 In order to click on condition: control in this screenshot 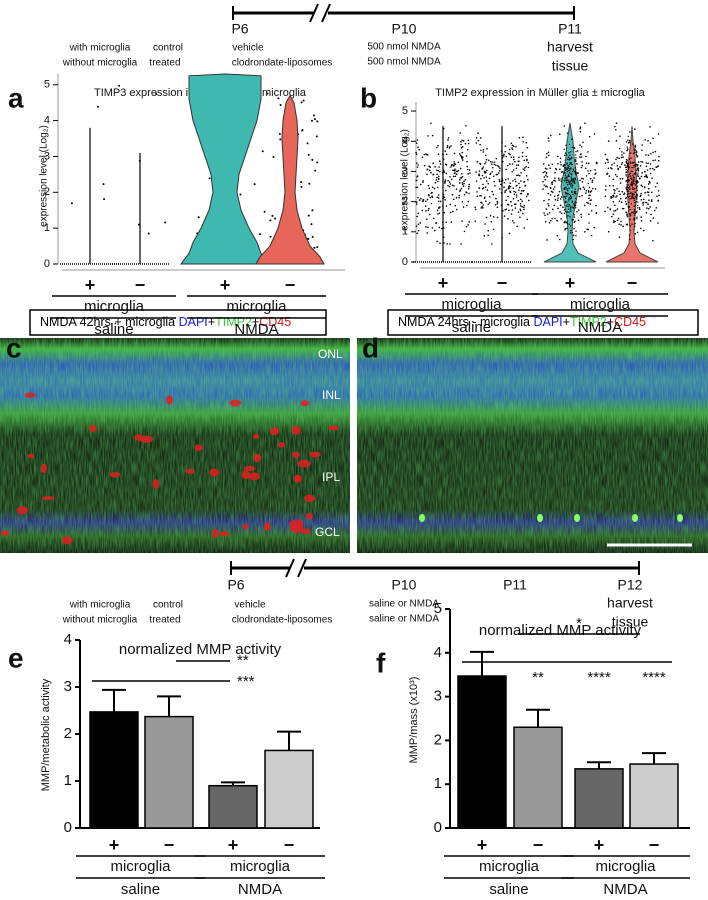, I will do `click(168, 605)`.